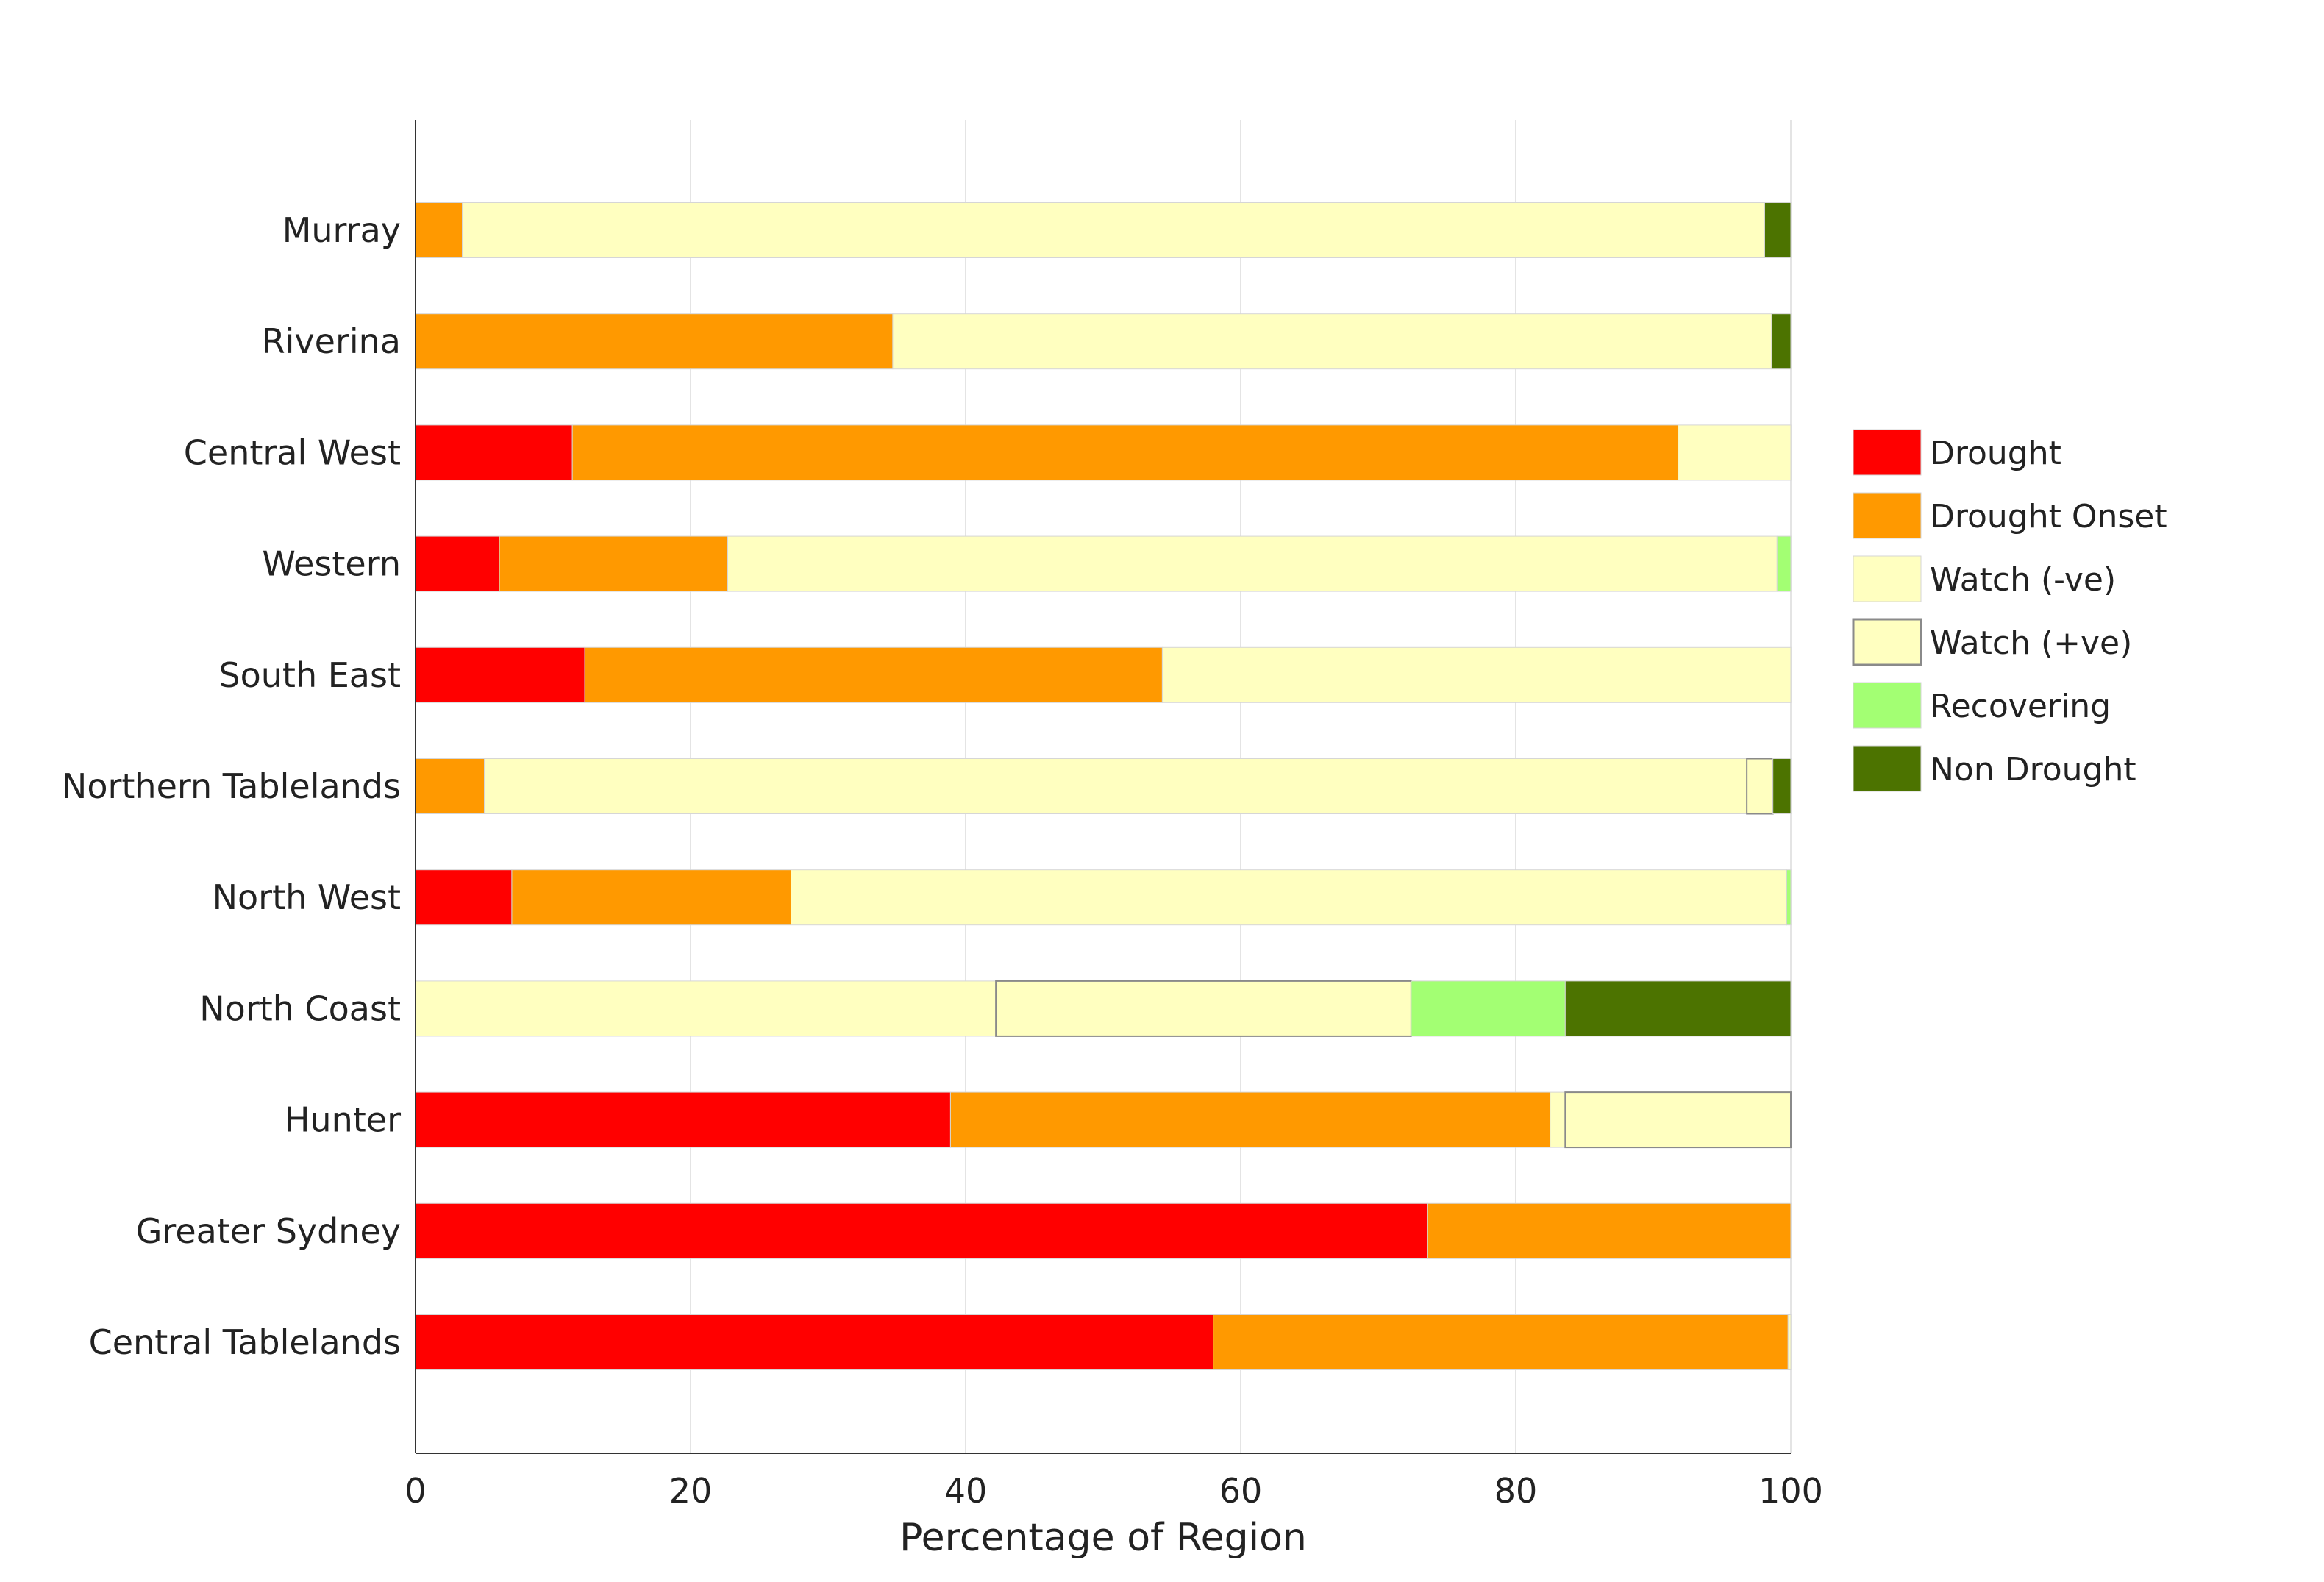 The width and height of the screenshot is (2324, 1582). What do you see at coordinates (1887, 705) in the screenshot?
I see `legend-swatch-recovering` at bounding box center [1887, 705].